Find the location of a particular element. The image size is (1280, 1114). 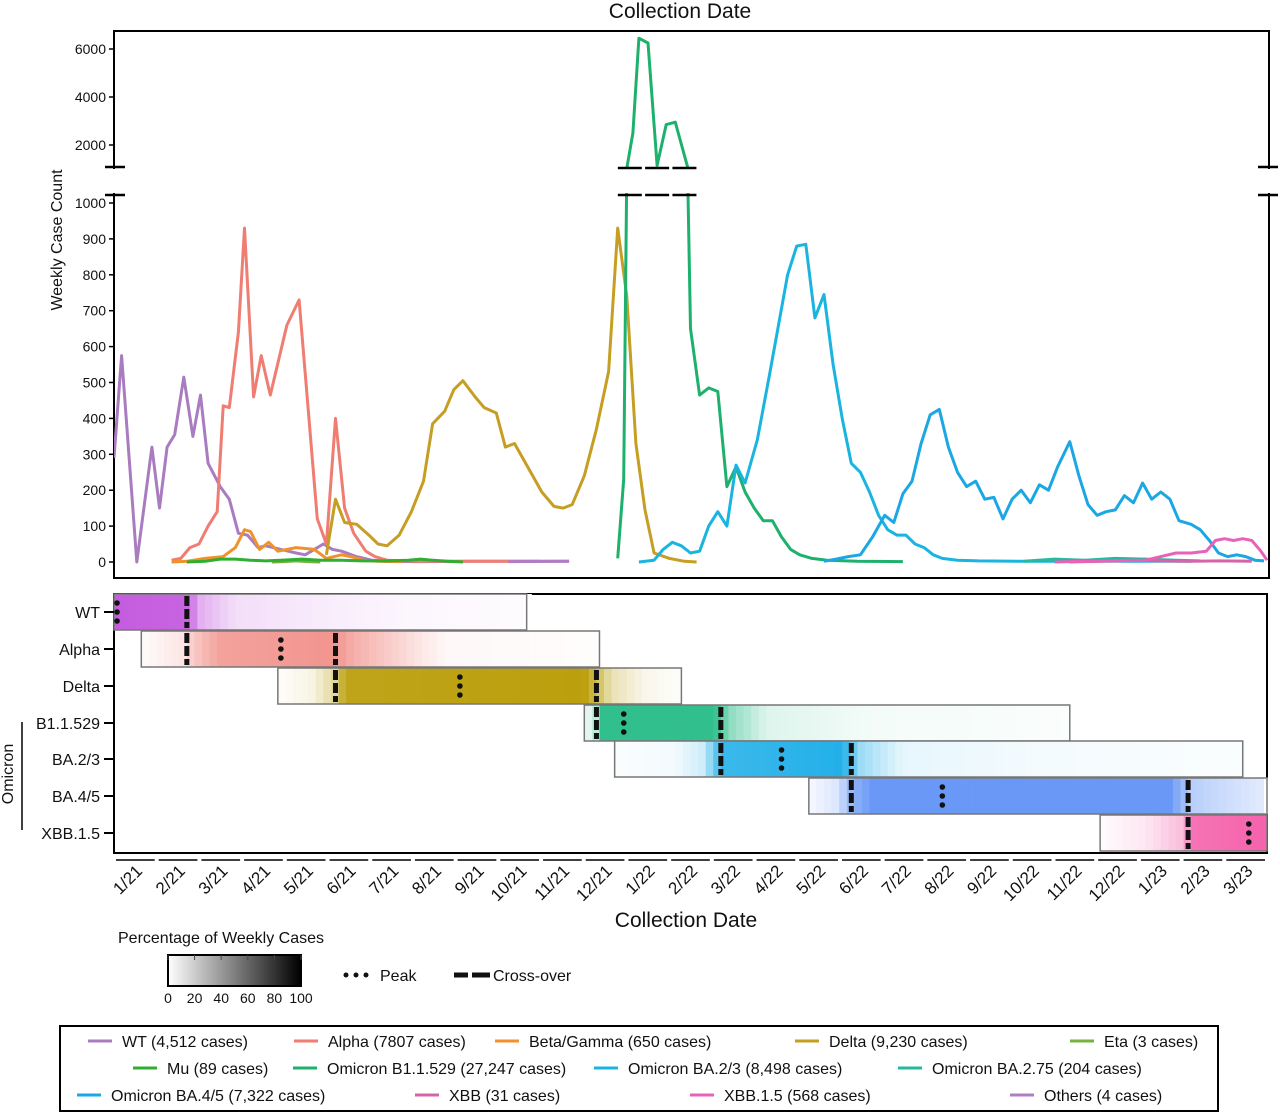

x-tick-label: 6/22 is located at coordinates (853, 879).